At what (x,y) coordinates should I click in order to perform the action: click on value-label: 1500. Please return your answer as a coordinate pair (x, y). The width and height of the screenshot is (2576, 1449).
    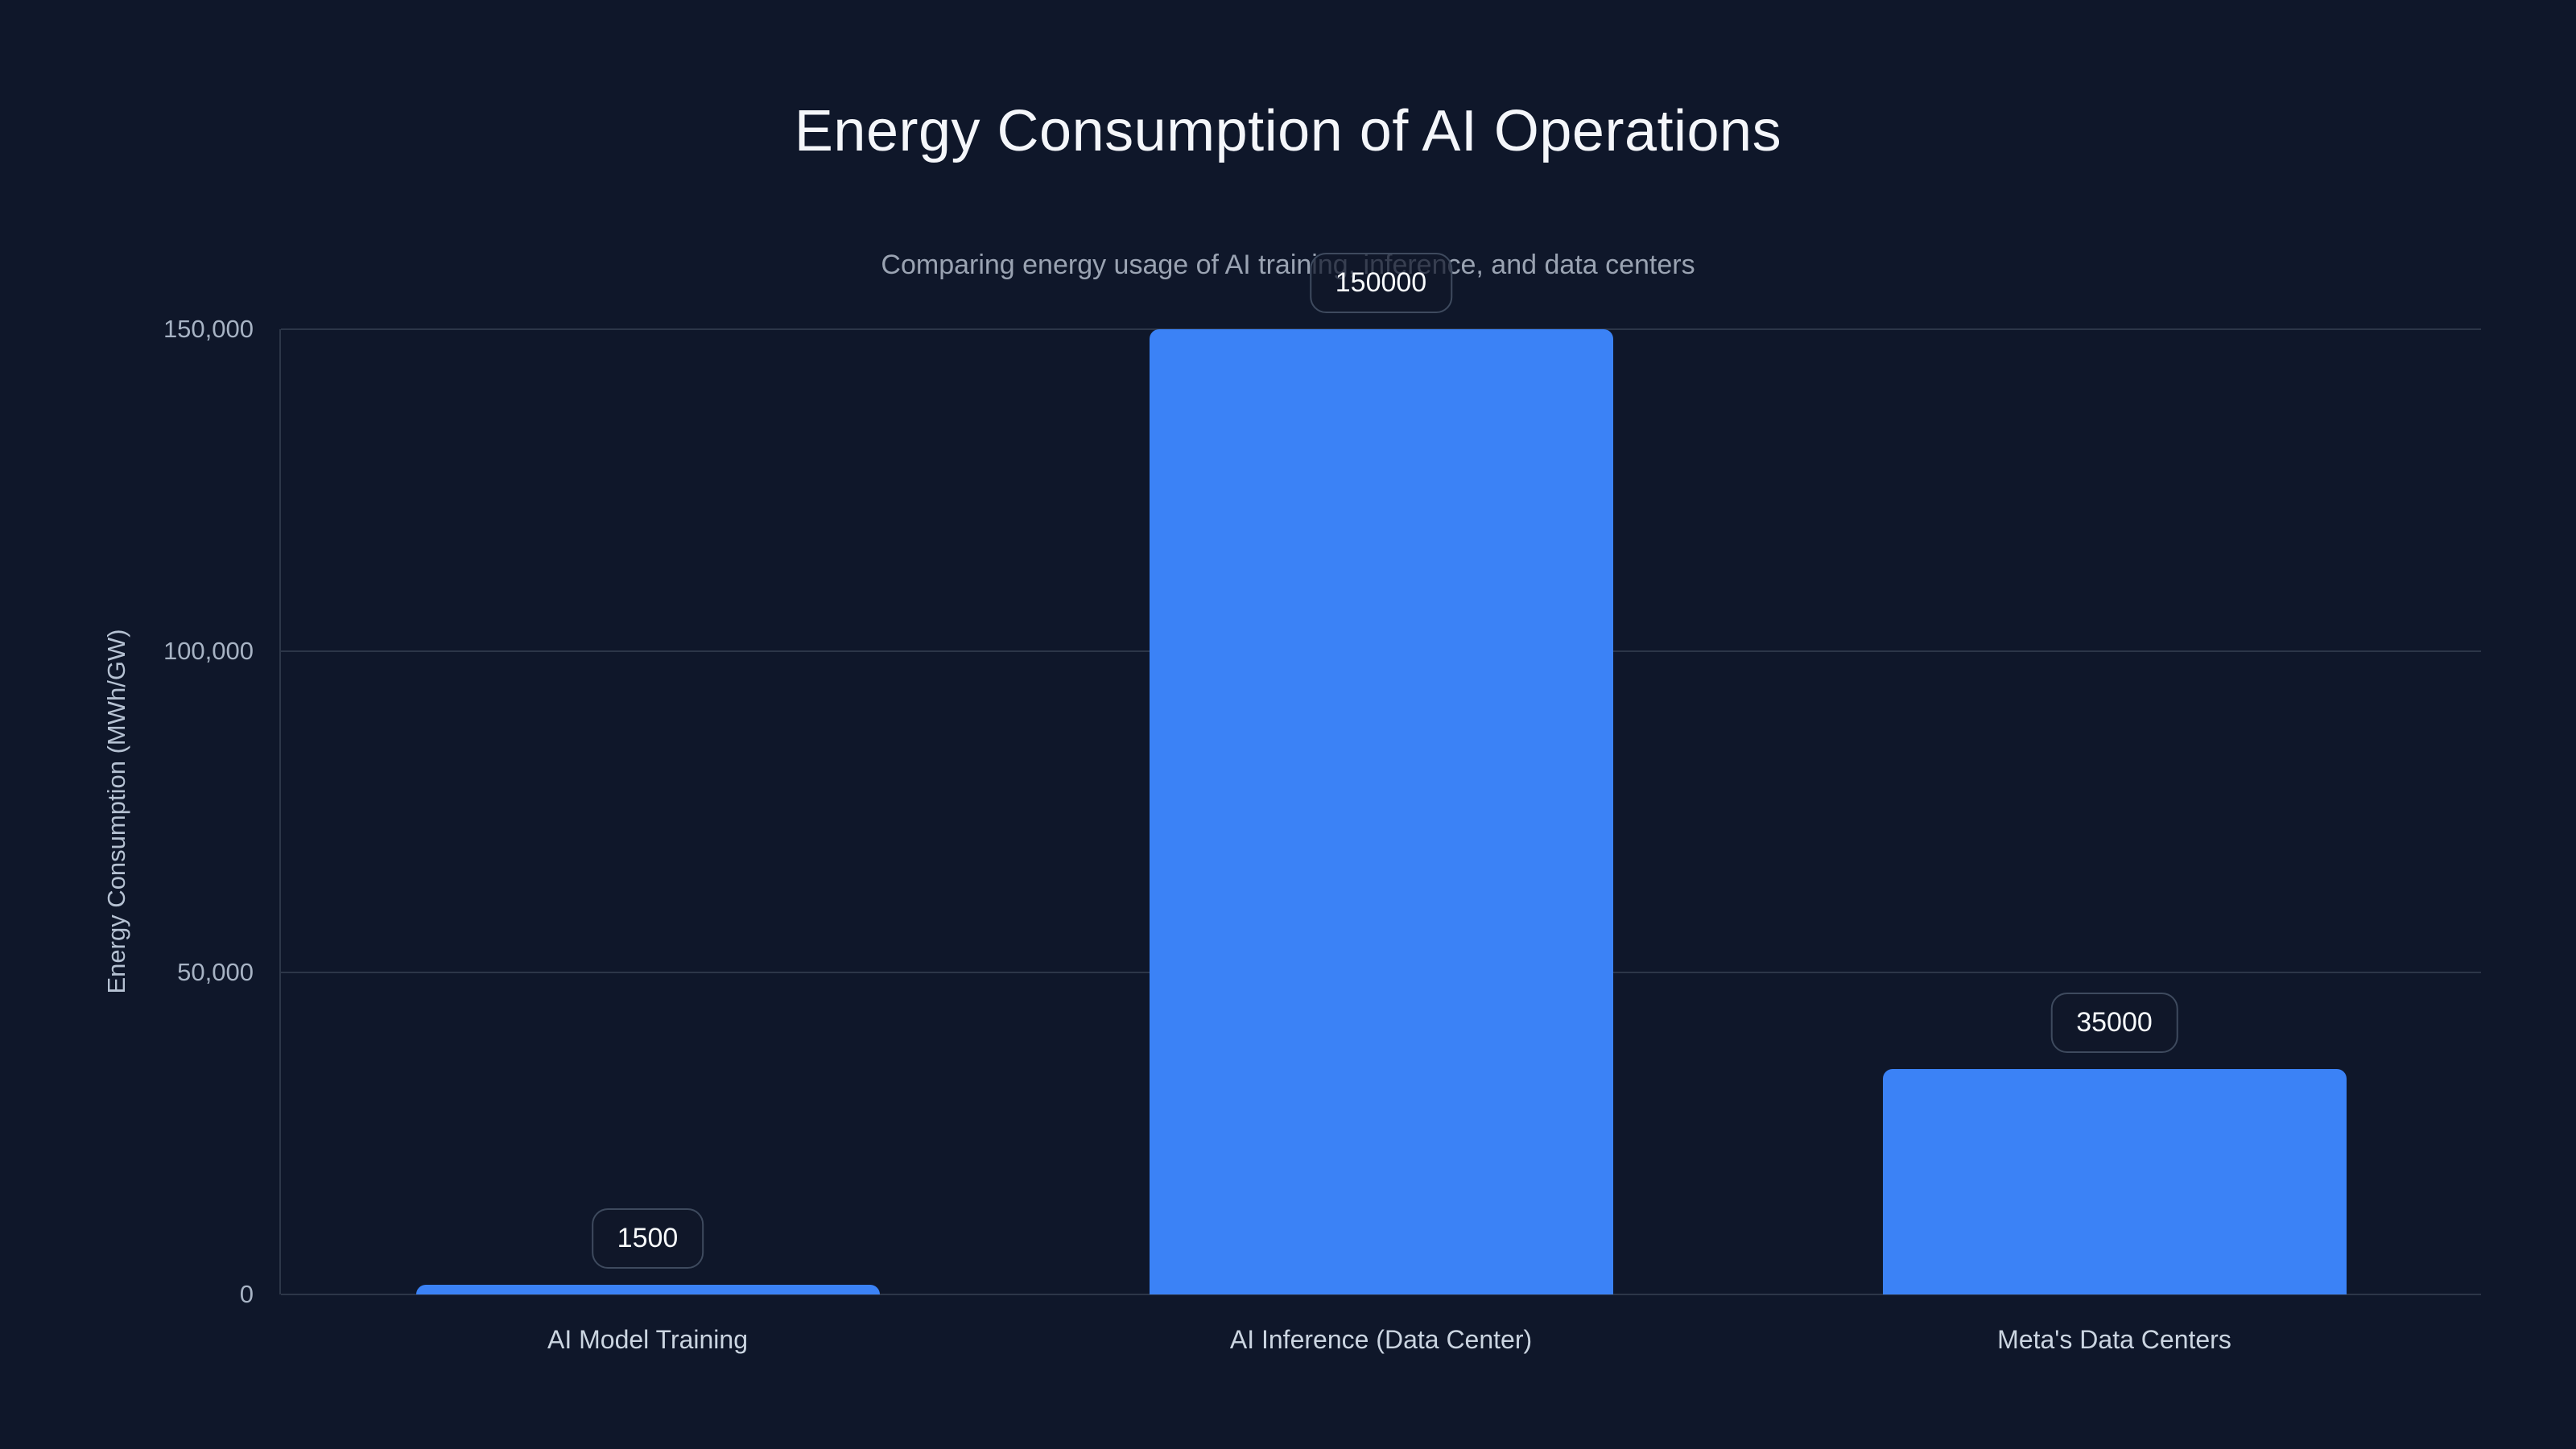
    Looking at the image, I should click on (647, 1238).